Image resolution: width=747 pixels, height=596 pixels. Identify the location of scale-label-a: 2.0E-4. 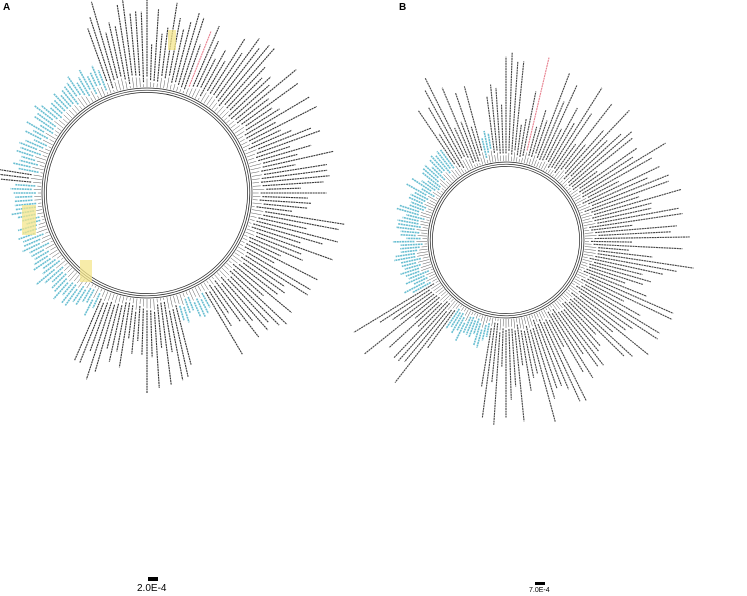
(152, 588).